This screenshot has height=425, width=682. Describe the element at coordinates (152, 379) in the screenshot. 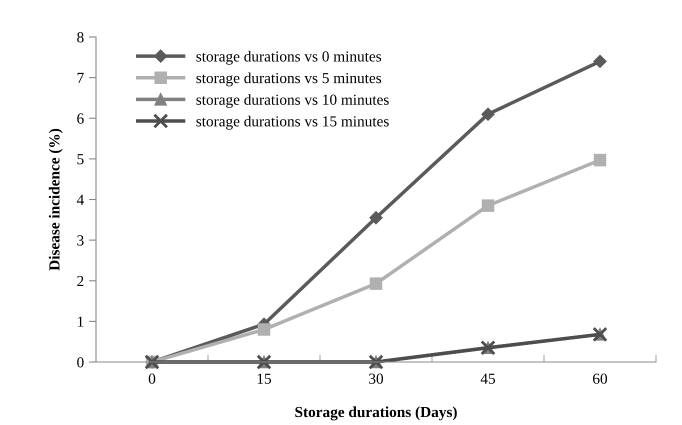

I see `x-tick-label: 0` at that location.